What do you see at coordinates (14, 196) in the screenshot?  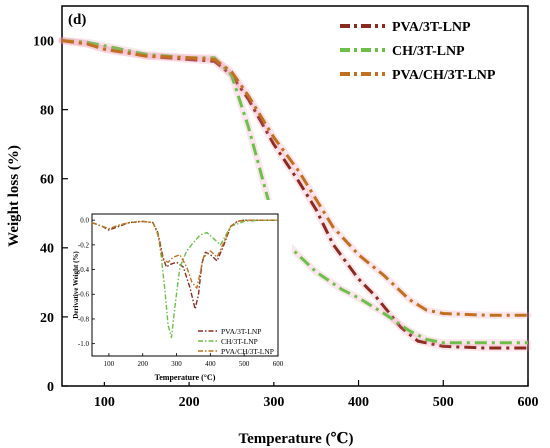 I see `y-axis-title: Weight loss (%)` at bounding box center [14, 196].